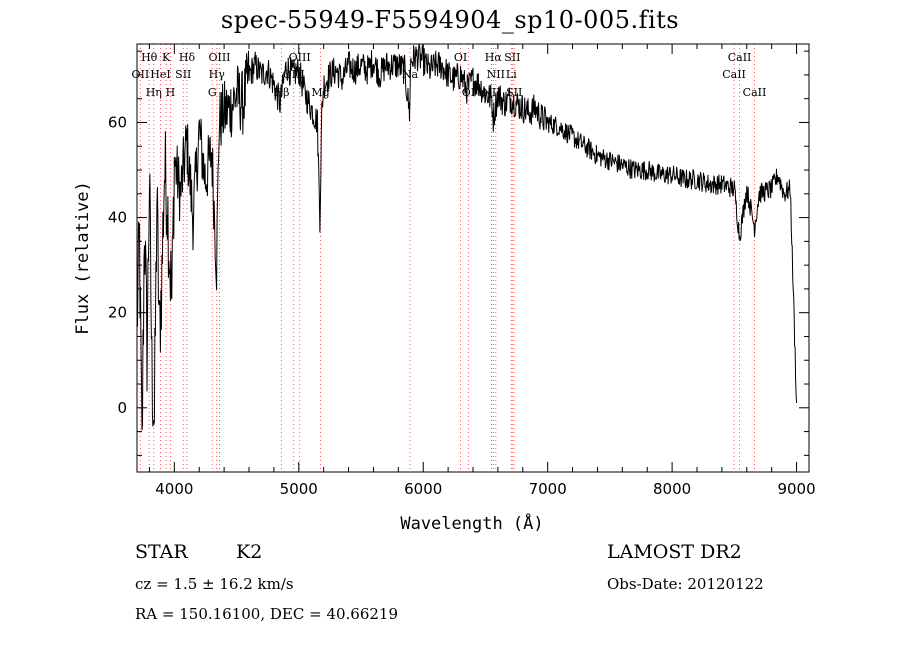 The width and height of the screenshot is (900, 650). Describe the element at coordinates (117, 122) in the screenshot. I see `y-tick-label: 60` at that location.